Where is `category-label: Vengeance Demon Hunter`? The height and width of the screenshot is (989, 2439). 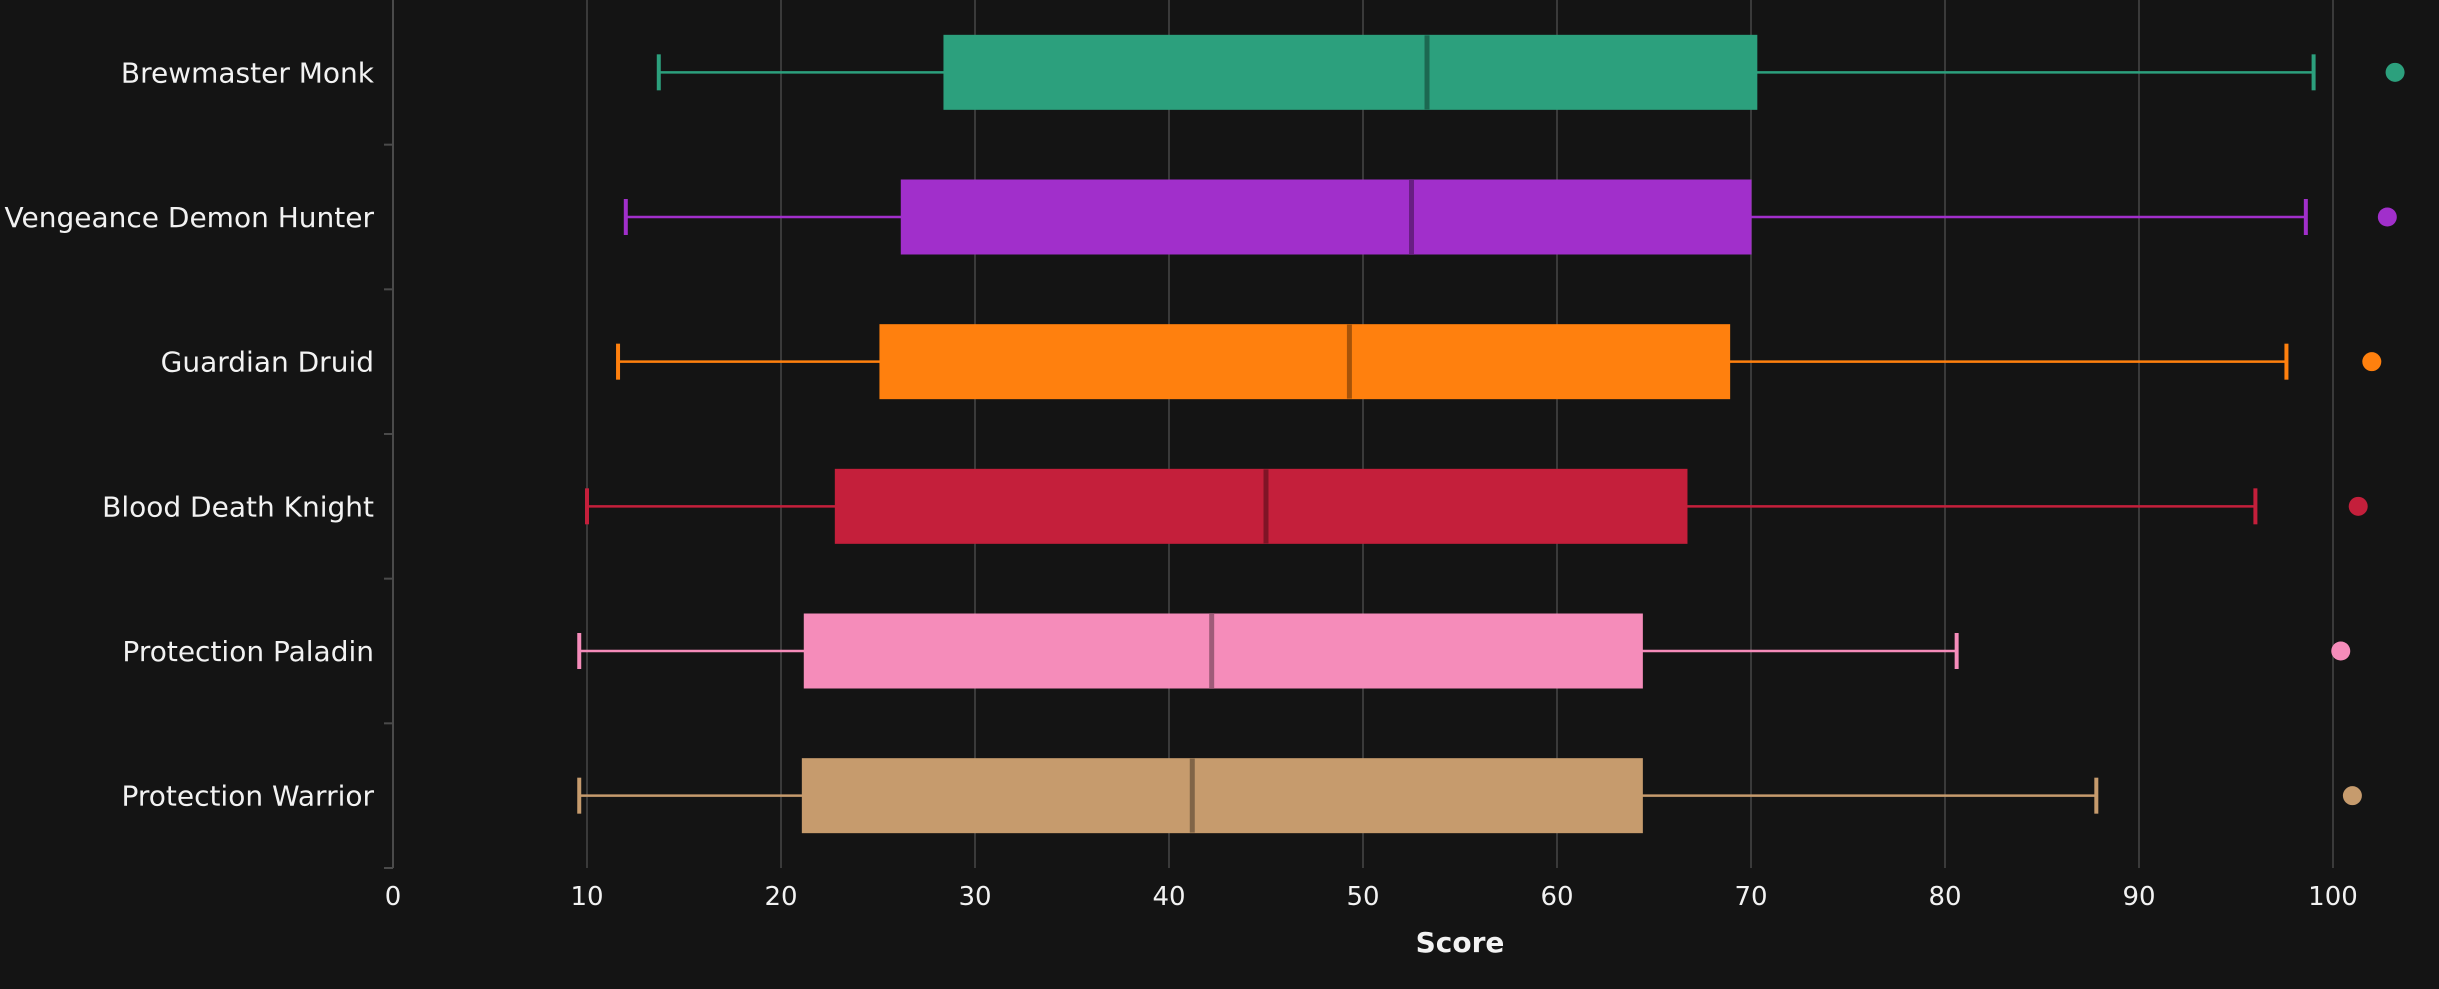 category-label: Vengeance Demon Hunter is located at coordinates (190, 217).